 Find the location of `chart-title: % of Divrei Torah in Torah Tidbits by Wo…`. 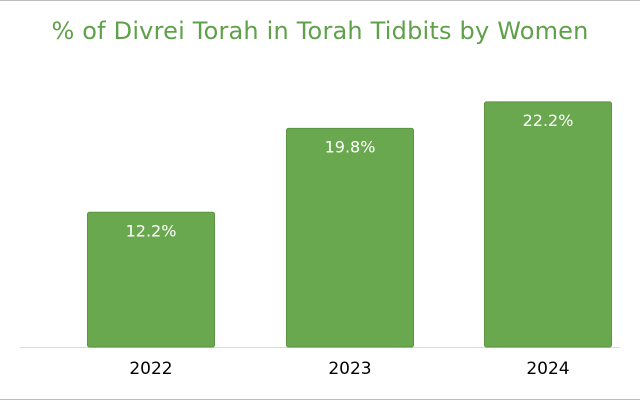

chart-title: % of Divrei Torah in Torah Tidbits by Wo… is located at coordinates (320, 31).